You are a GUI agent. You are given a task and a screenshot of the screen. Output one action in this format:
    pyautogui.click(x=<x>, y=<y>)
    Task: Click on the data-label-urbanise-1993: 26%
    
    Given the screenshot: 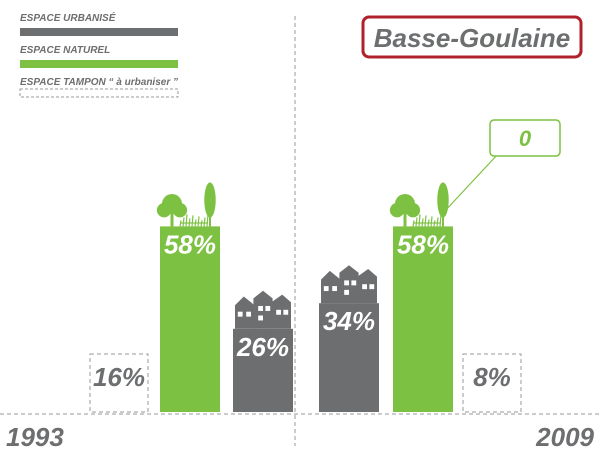 What is the action you would take?
    pyautogui.click(x=262, y=347)
    